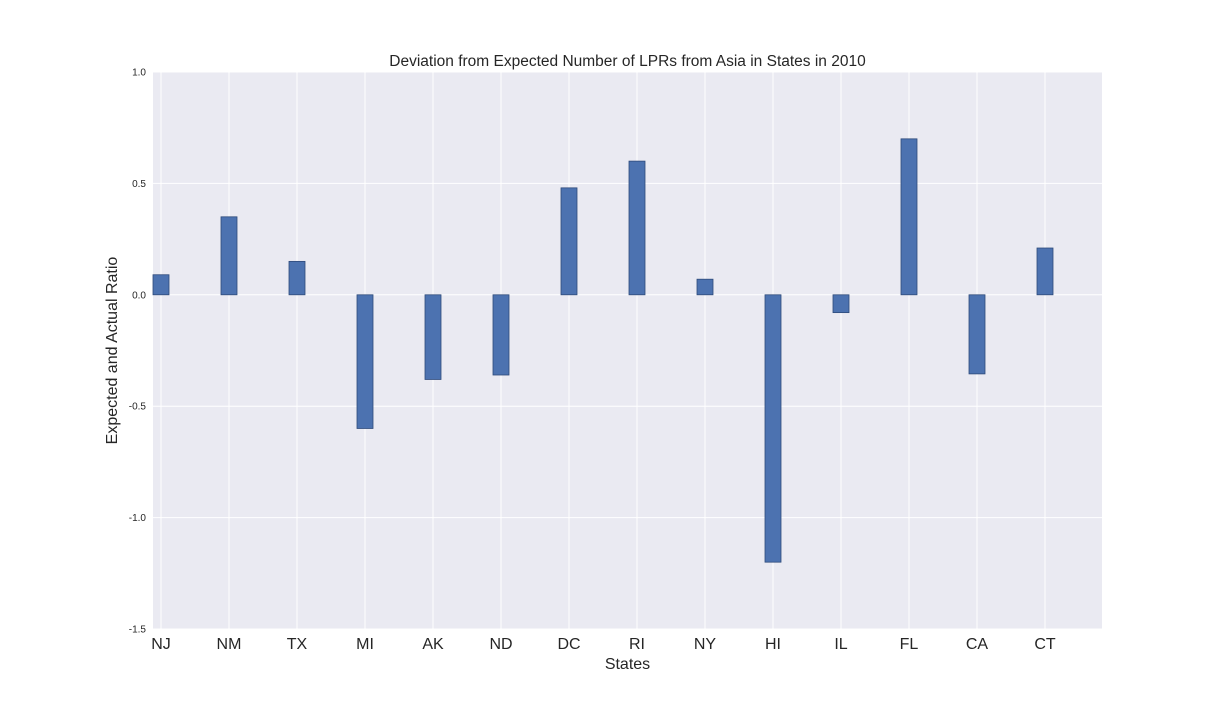 The height and width of the screenshot is (725, 1224). What do you see at coordinates (773, 428) in the screenshot?
I see `bar-hi` at bounding box center [773, 428].